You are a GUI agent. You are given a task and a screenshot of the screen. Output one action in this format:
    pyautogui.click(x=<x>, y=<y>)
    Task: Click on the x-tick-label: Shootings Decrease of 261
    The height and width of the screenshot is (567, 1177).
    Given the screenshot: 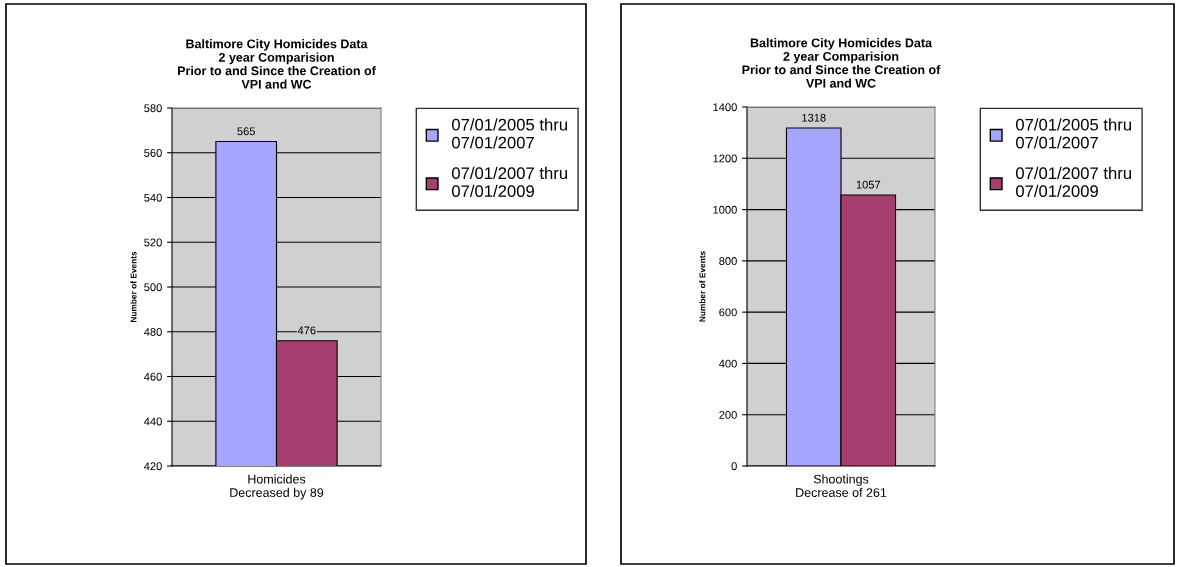 What is the action you would take?
    pyautogui.click(x=841, y=485)
    